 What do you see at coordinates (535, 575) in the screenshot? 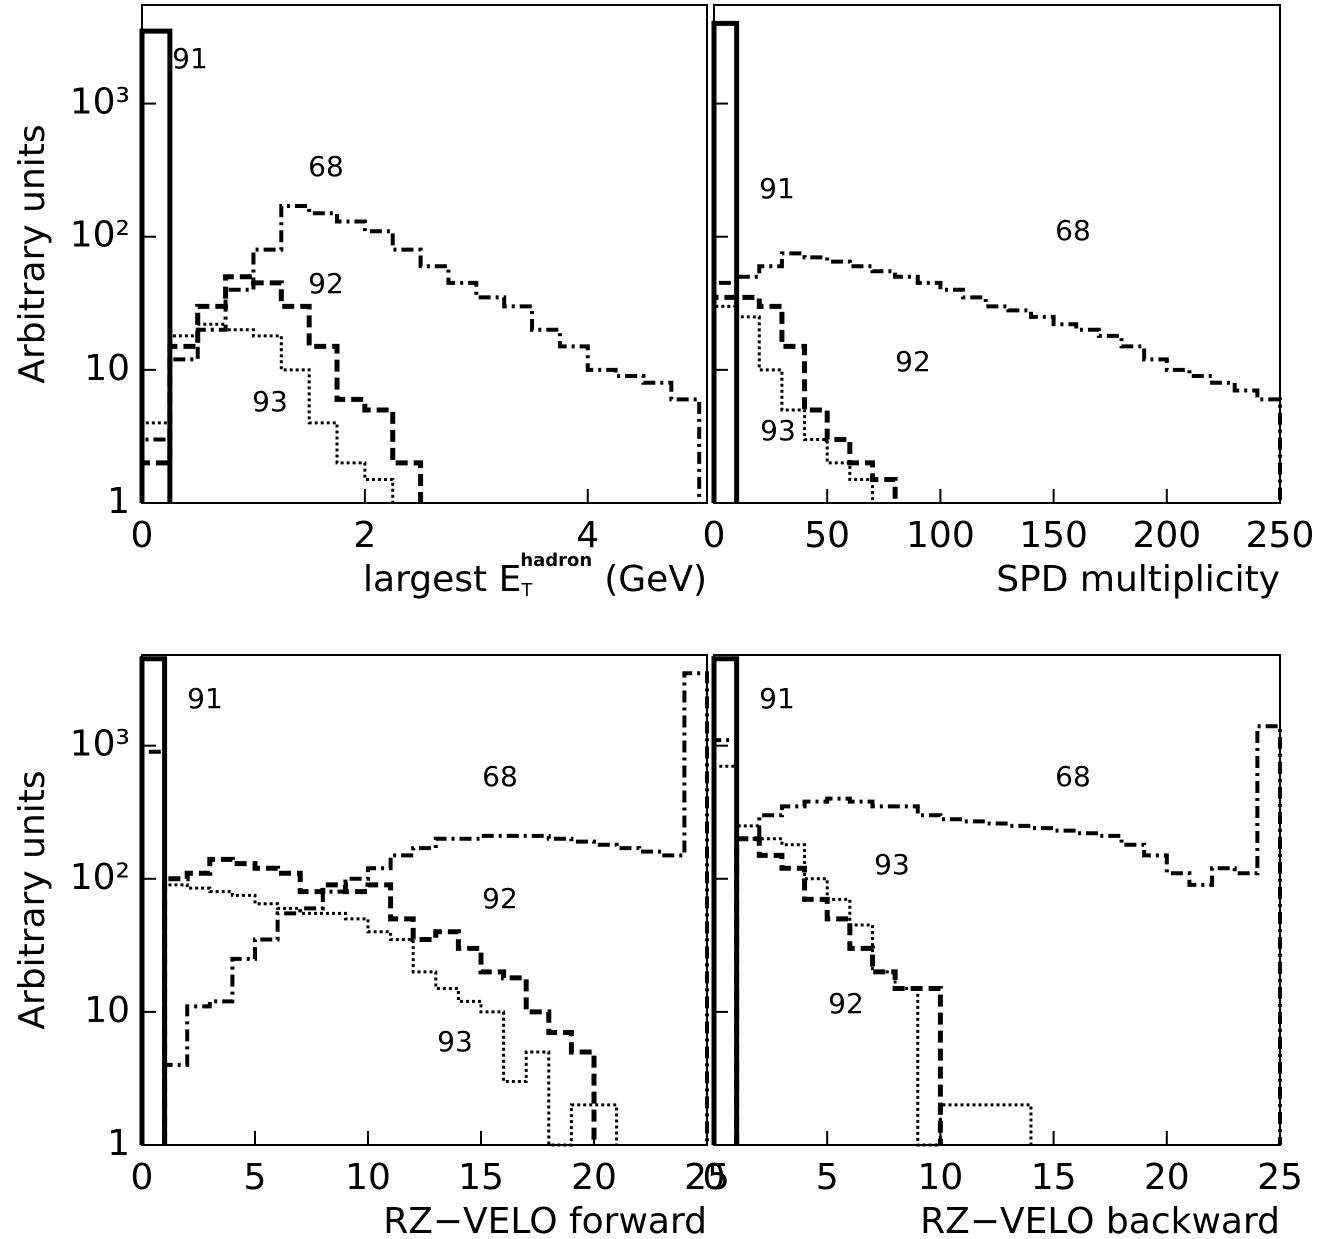
I see `x-axis-label: largest EThadron (GeV)` at bounding box center [535, 575].